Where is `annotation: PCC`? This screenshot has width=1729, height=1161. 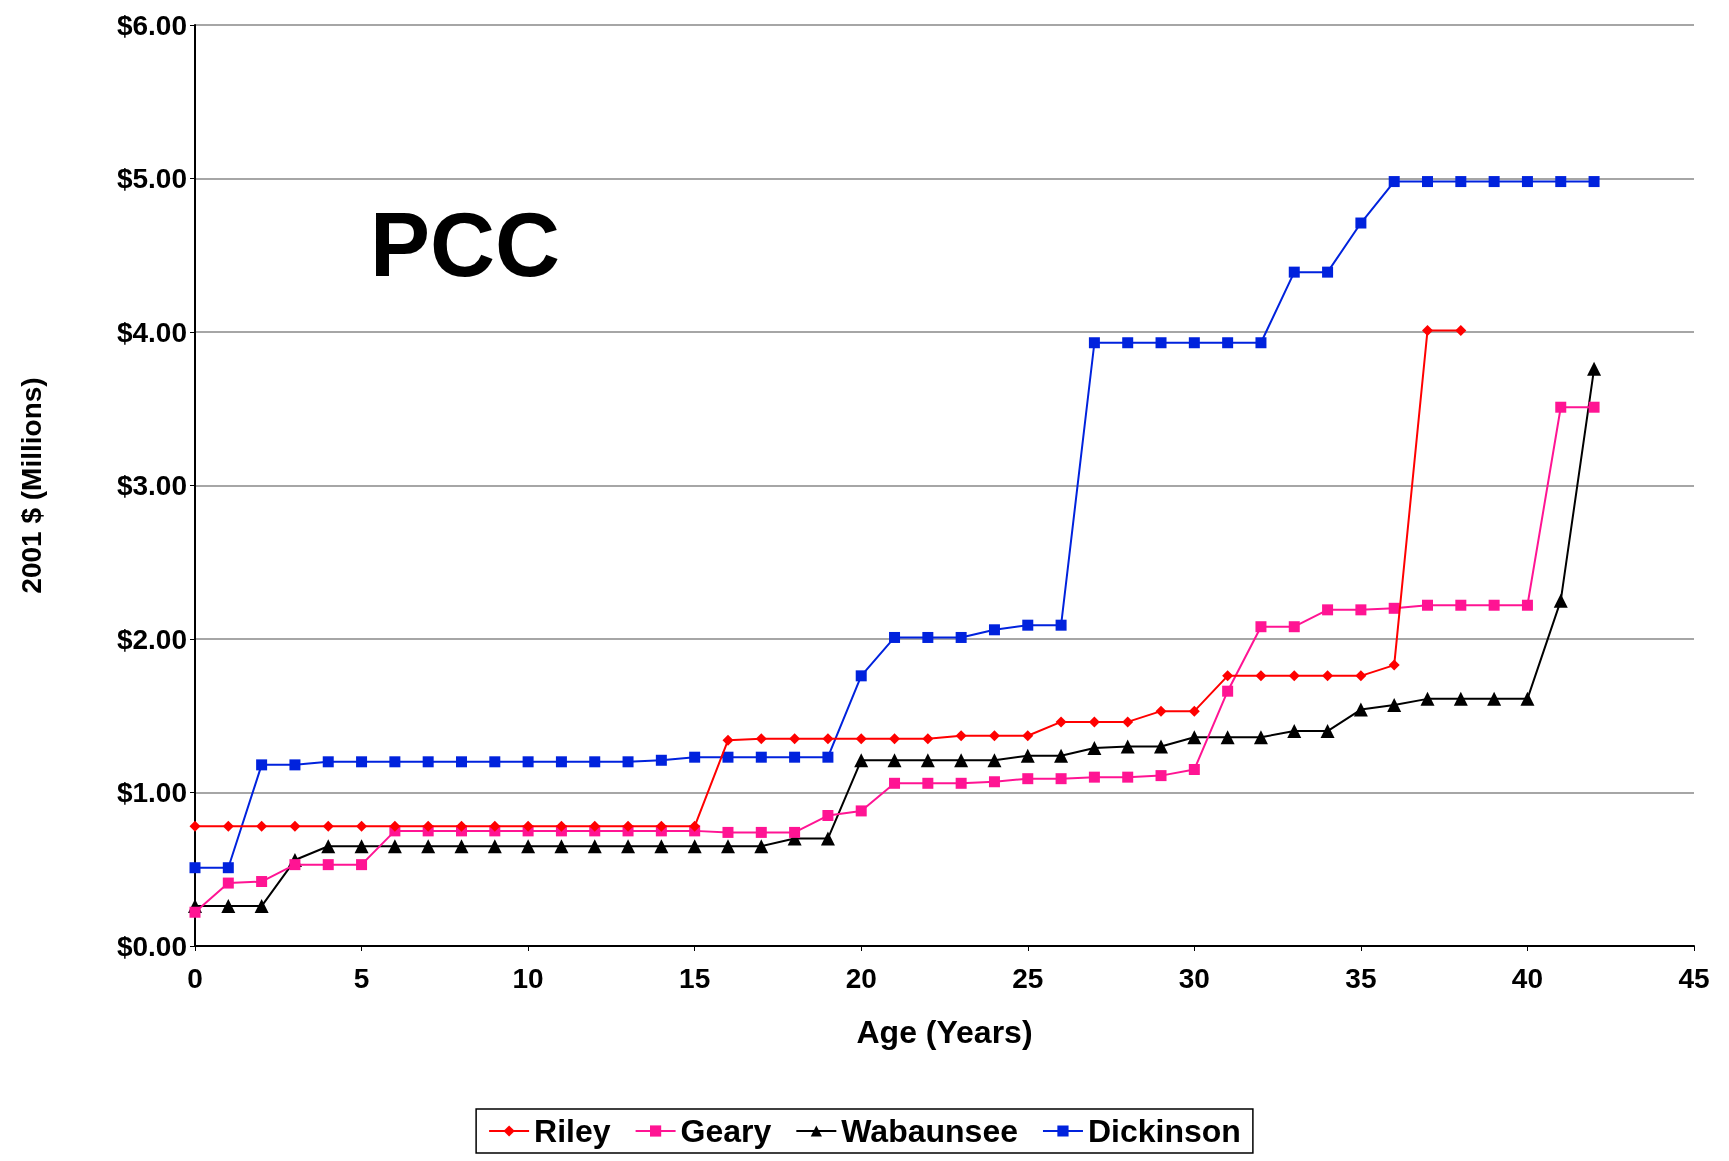
annotation: PCC is located at coordinates (465, 245).